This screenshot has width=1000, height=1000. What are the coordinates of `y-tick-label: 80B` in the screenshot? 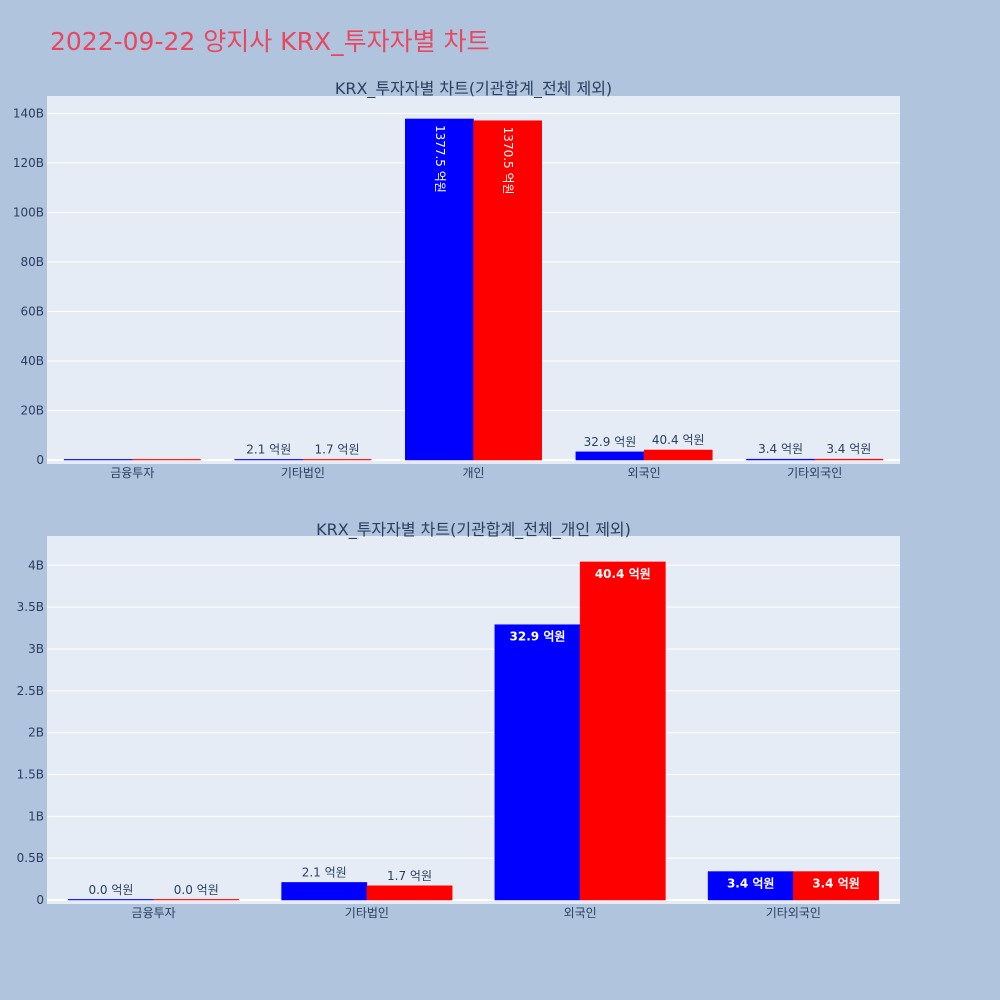 It's located at (32, 262).